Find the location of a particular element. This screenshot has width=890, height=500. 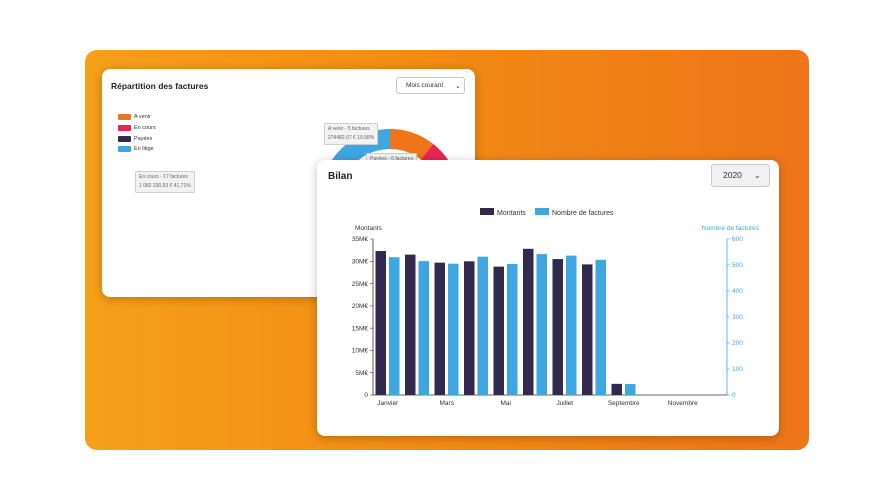

legend-label: A venir is located at coordinates (142, 117).